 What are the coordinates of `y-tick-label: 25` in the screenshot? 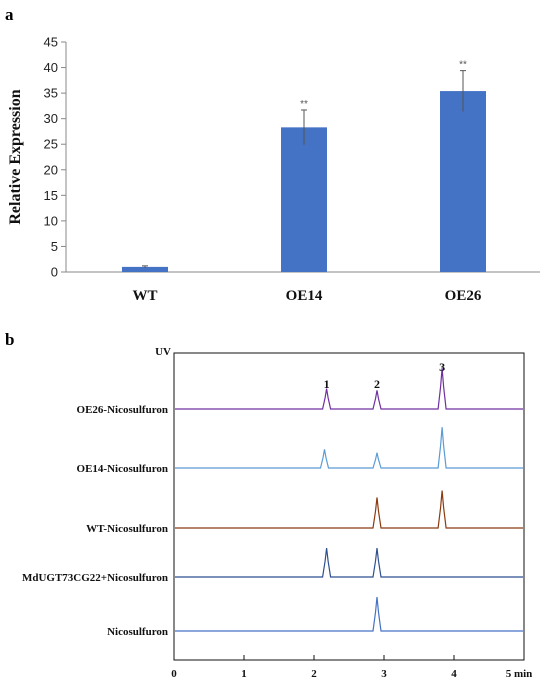 It's located at (51, 144).